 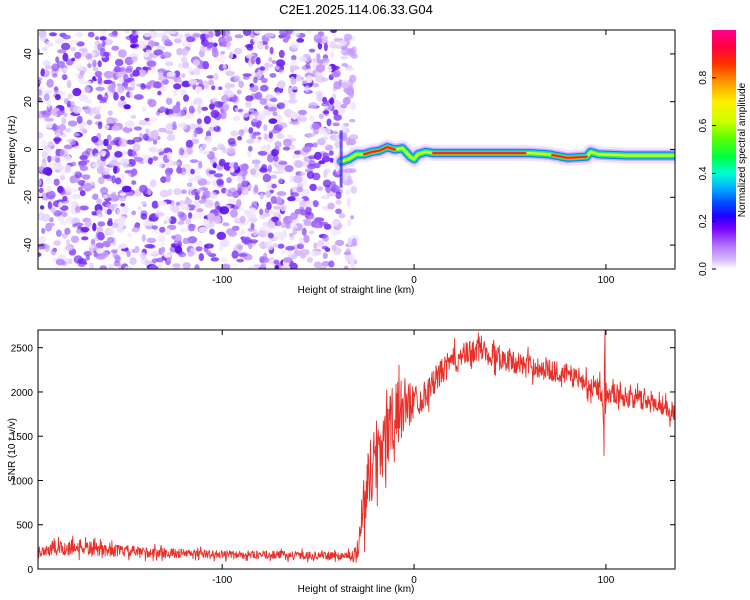 I want to click on snr-y-axis-label: SNR (10 * v/v), so click(x=12, y=450).